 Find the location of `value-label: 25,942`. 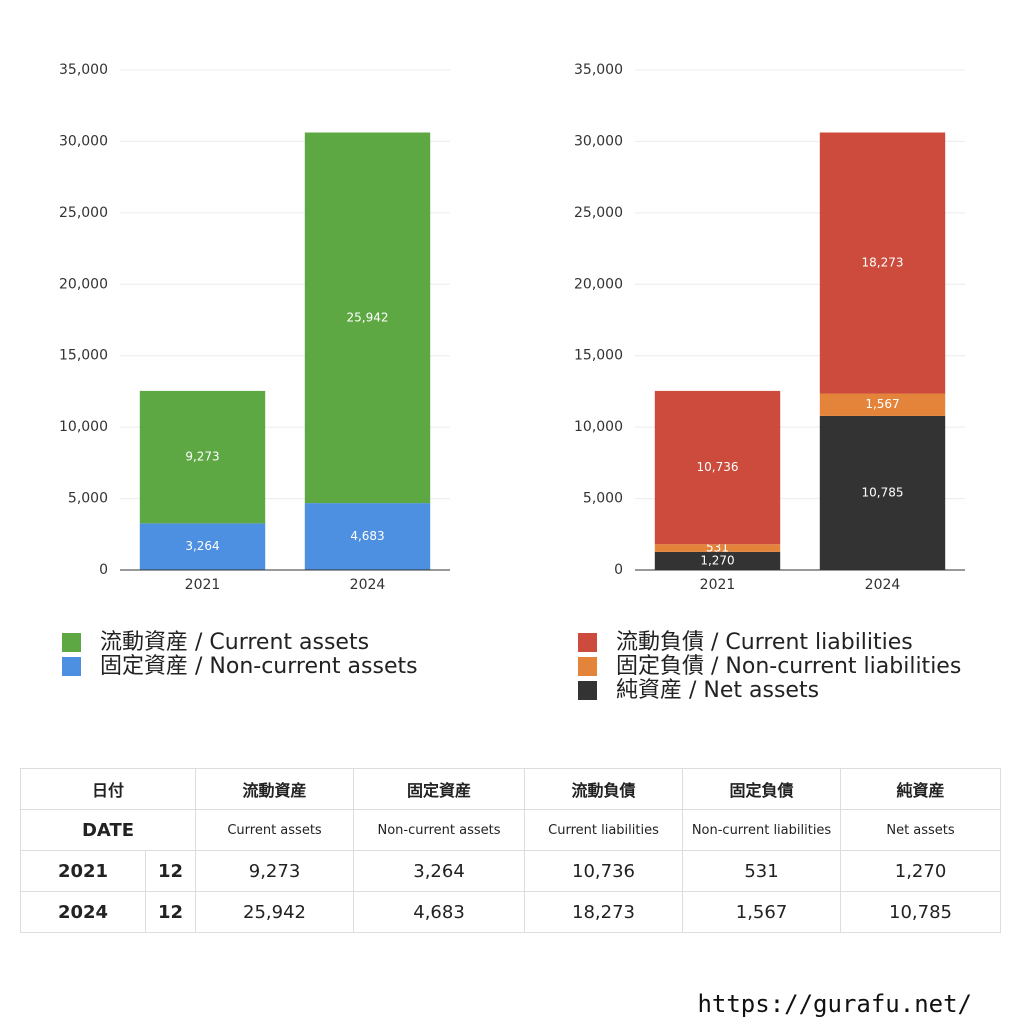

value-label: 25,942 is located at coordinates (368, 317).